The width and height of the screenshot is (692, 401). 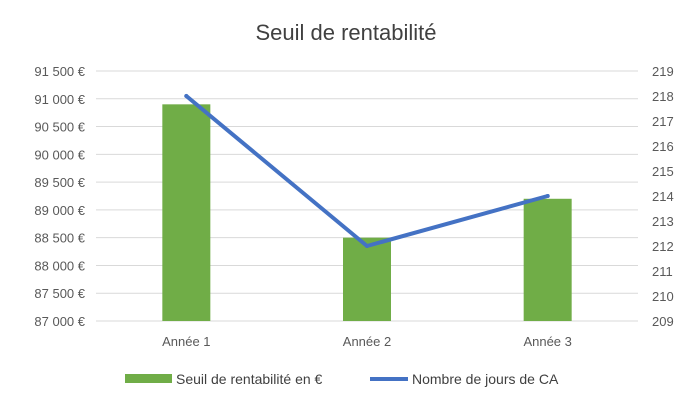 What do you see at coordinates (663, 121) in the screenshot?
I see `right-tick-label: 217` at bounding box center [663, 121].